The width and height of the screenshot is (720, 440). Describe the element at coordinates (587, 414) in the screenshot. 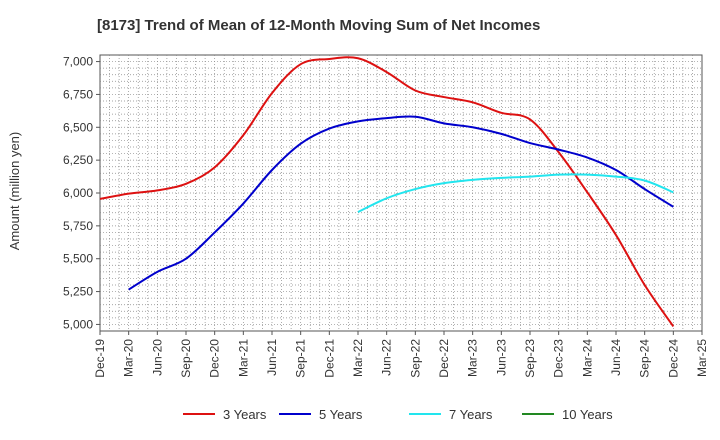

I see `legend-label-10-years: 10 Years` at that location.